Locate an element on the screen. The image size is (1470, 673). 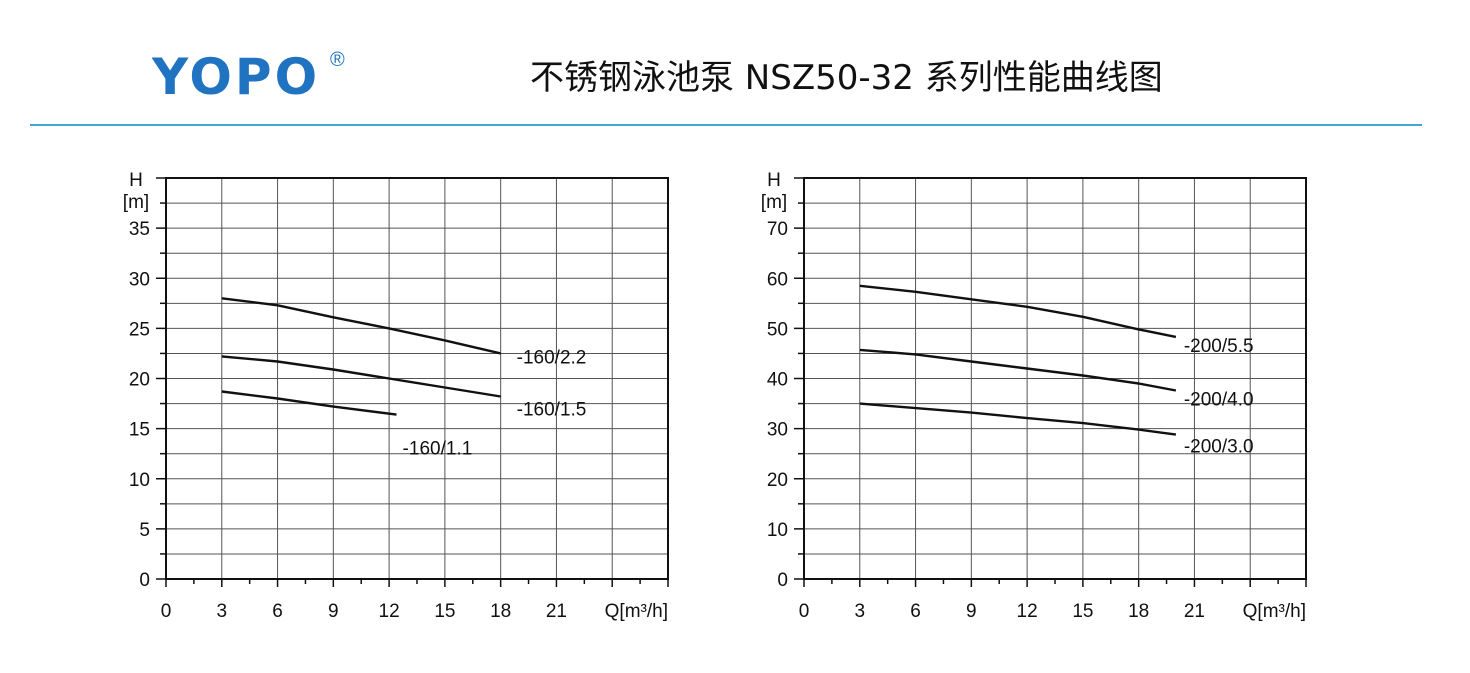
y-tick-label: 40 is located at coordinates (777, 380).